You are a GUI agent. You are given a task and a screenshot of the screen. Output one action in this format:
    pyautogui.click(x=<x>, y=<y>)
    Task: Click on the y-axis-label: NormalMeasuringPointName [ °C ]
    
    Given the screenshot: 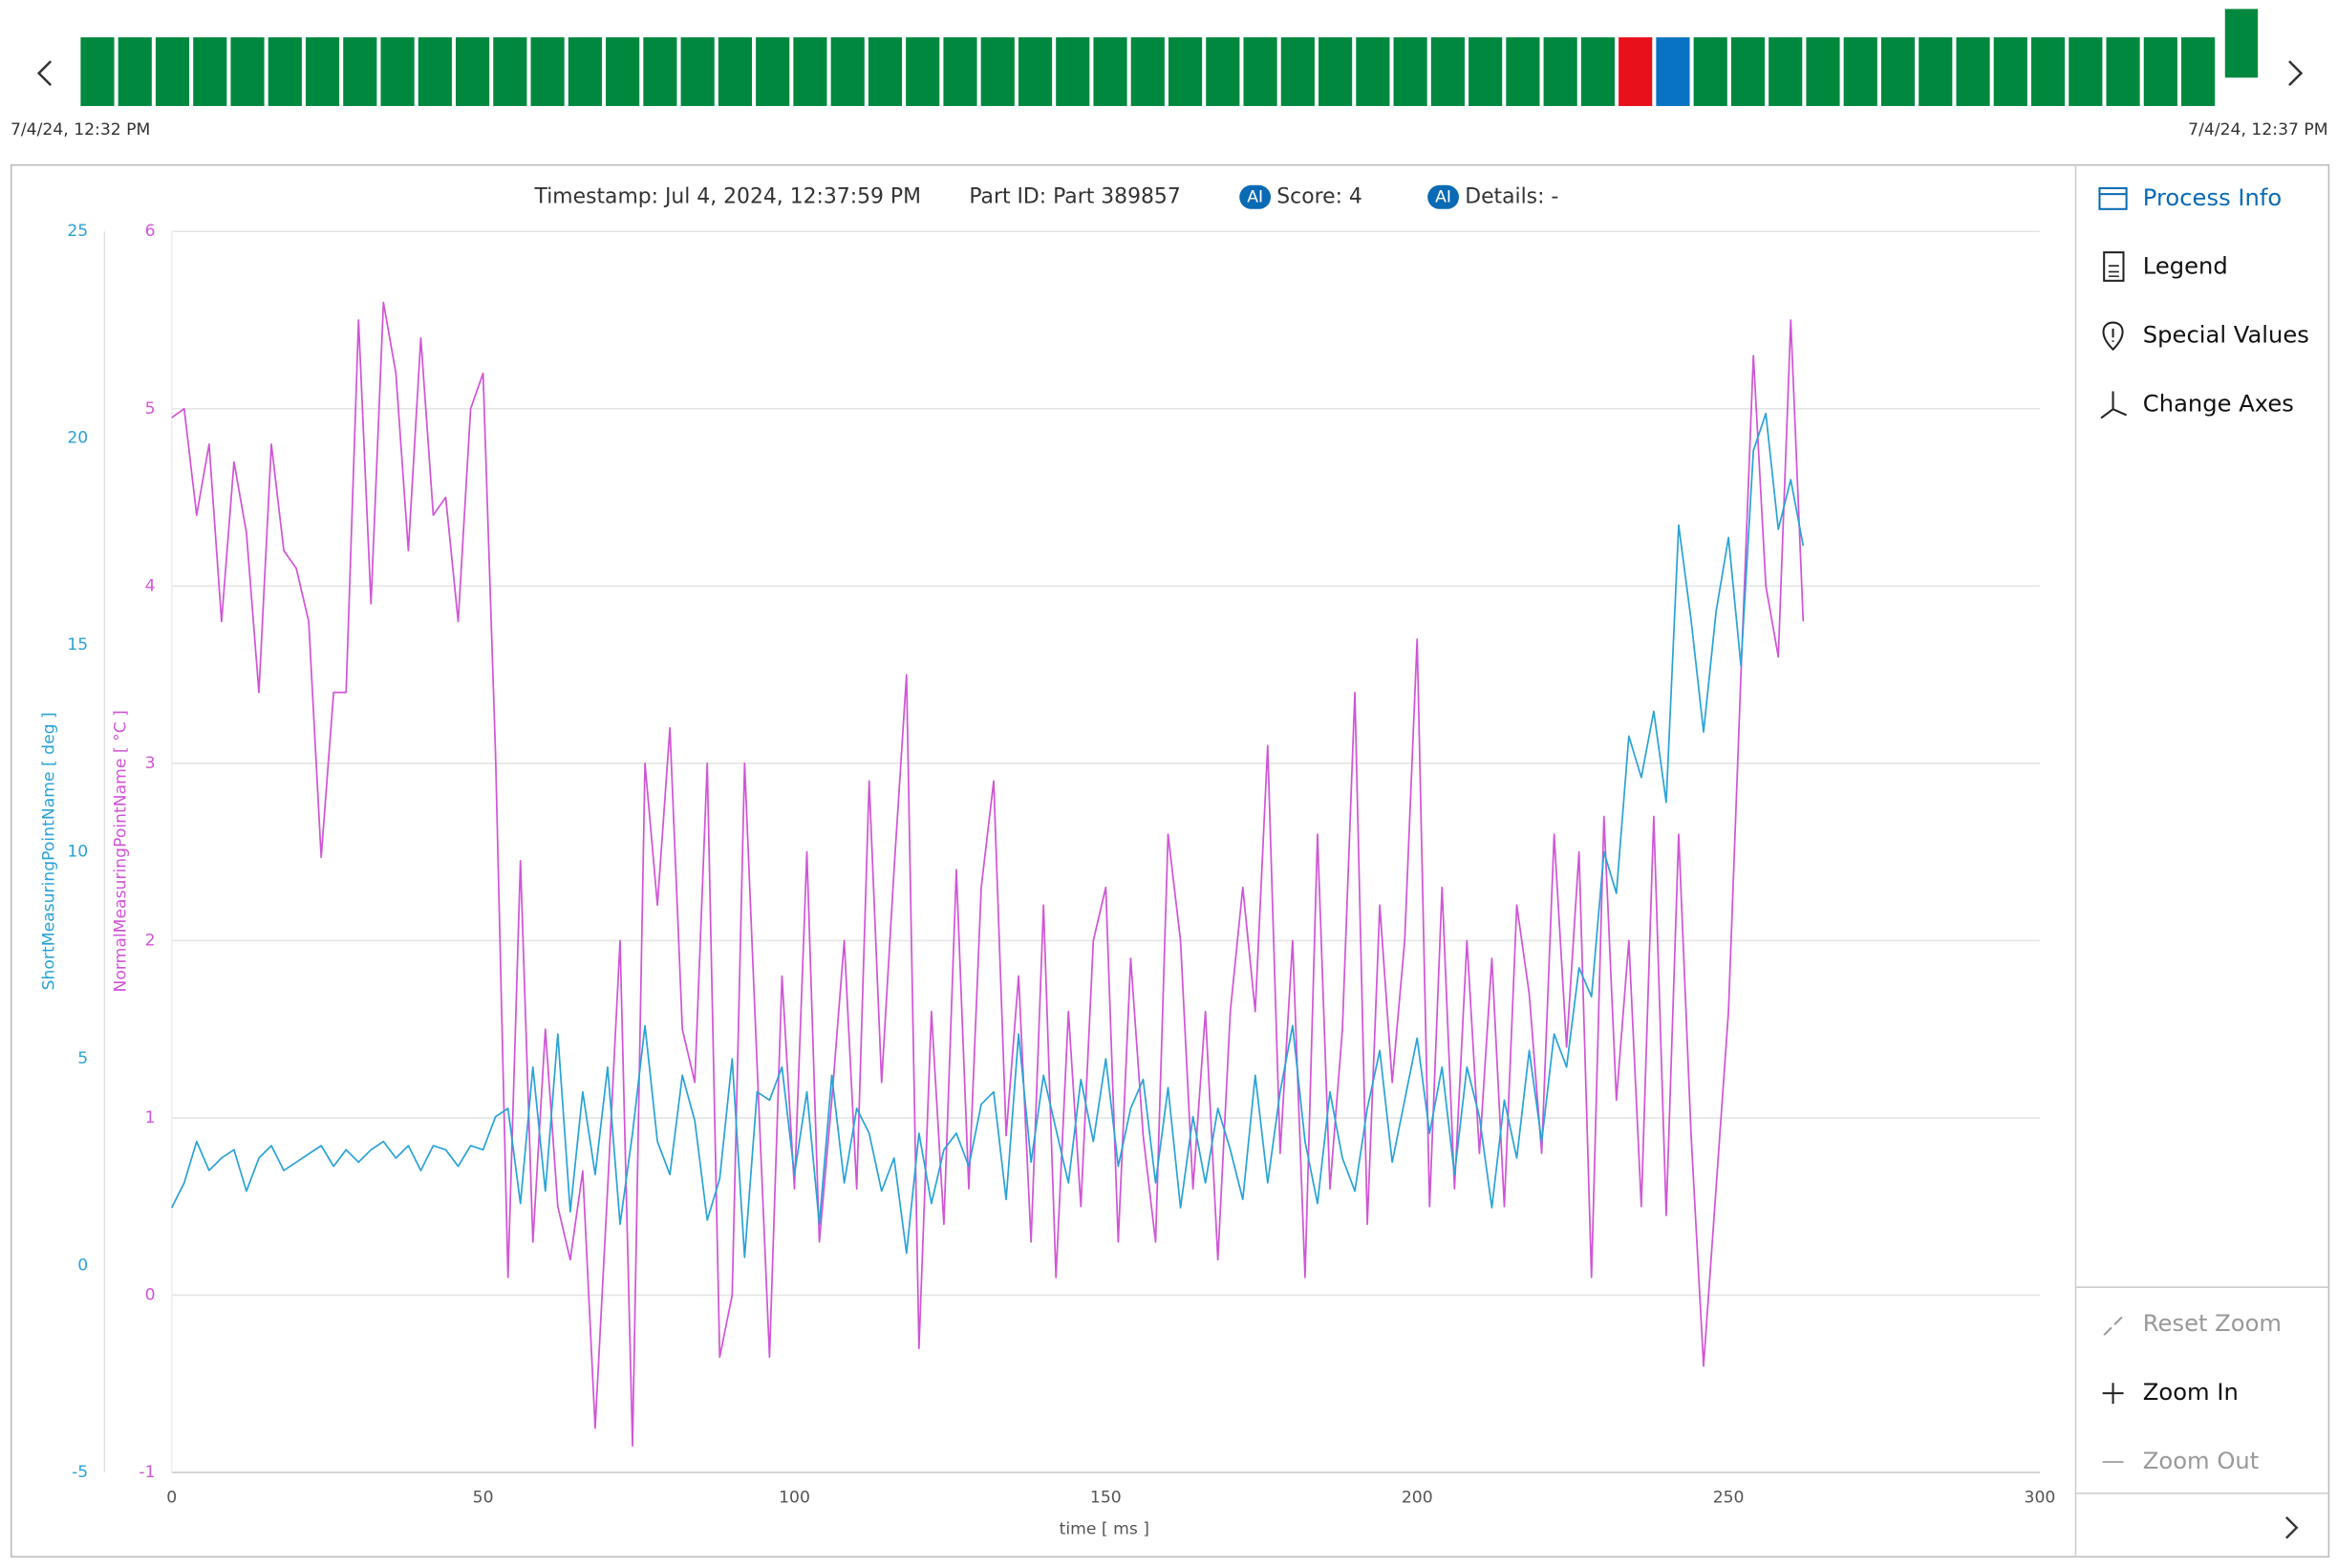 What is the action you would take?
    pyautogui.click(x=121, y=851)
    